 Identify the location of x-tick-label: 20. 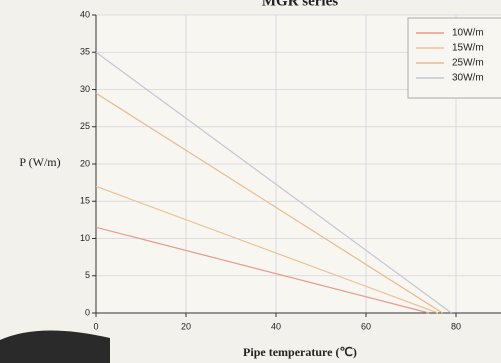
(186, 326).